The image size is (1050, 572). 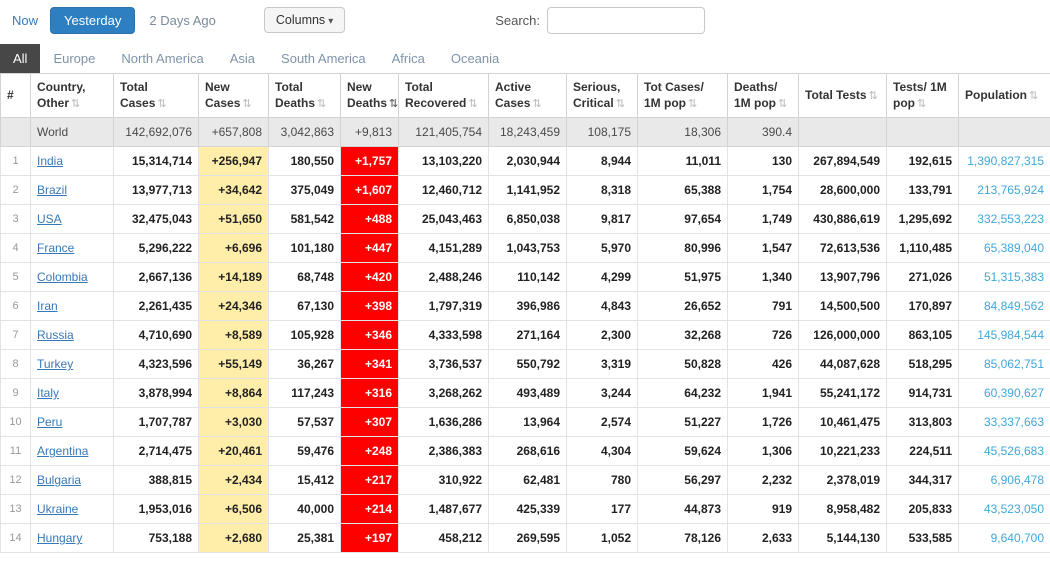 I want to click on population-link: 332,553,223, so click(x=1010, y=219).